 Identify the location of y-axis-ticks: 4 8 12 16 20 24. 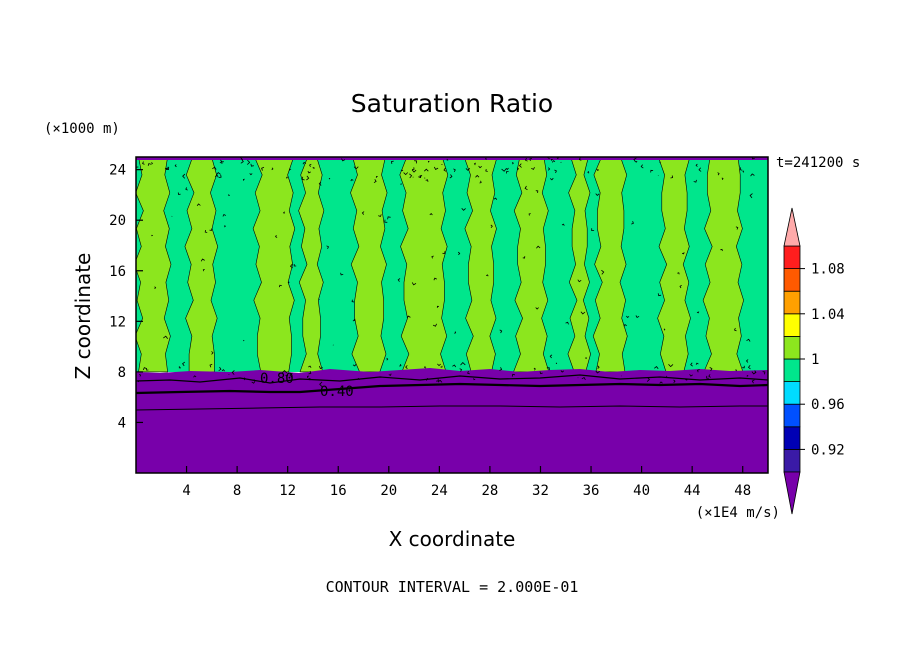
(126, 297).